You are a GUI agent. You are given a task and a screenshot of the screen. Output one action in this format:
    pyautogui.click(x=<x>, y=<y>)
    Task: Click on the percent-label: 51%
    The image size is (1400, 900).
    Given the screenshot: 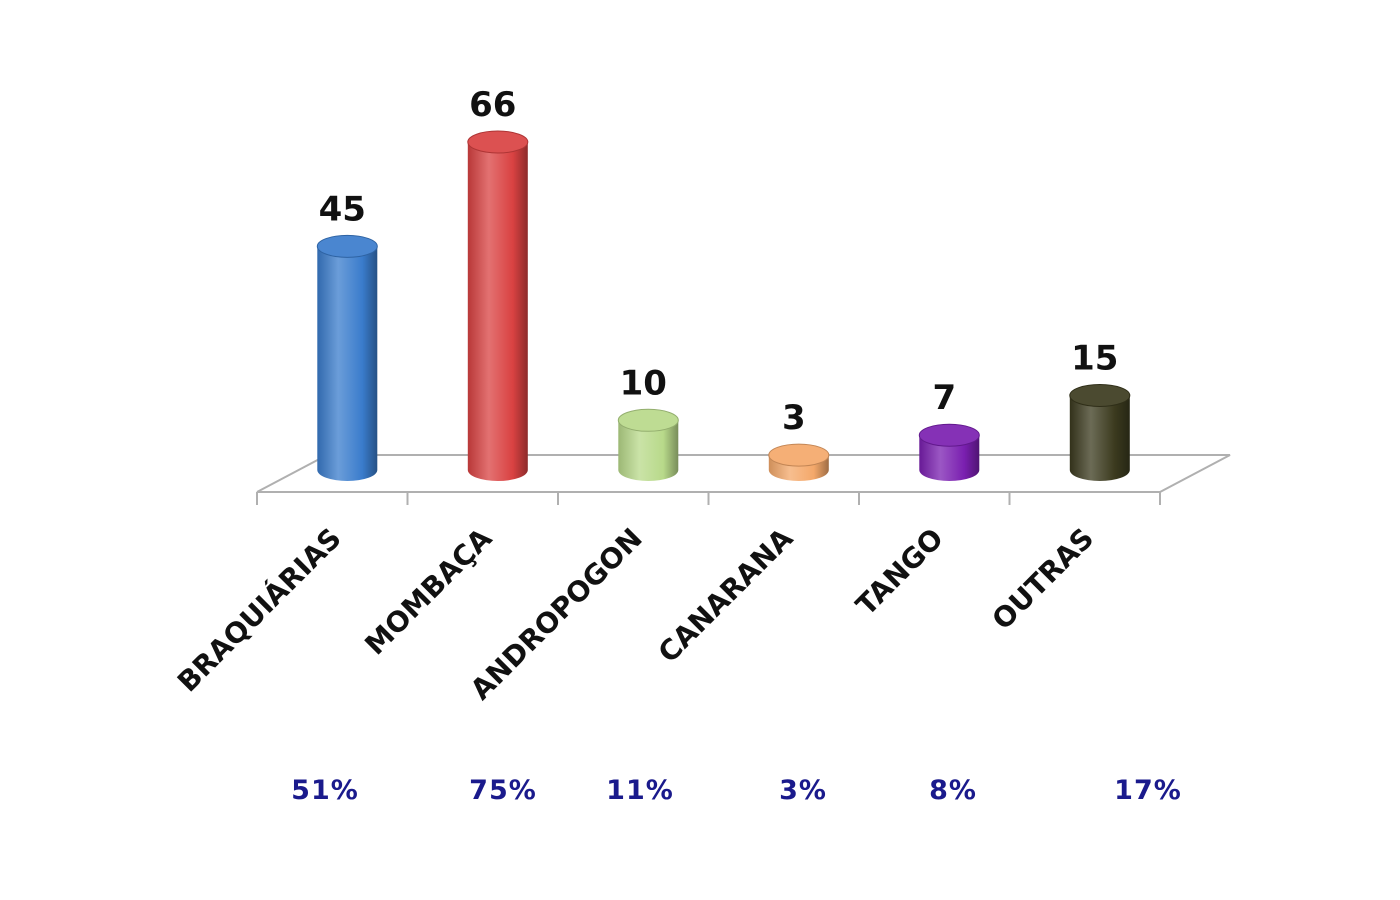 What is the action you would take?
    pyautogui.click(x=325, y=790)
    